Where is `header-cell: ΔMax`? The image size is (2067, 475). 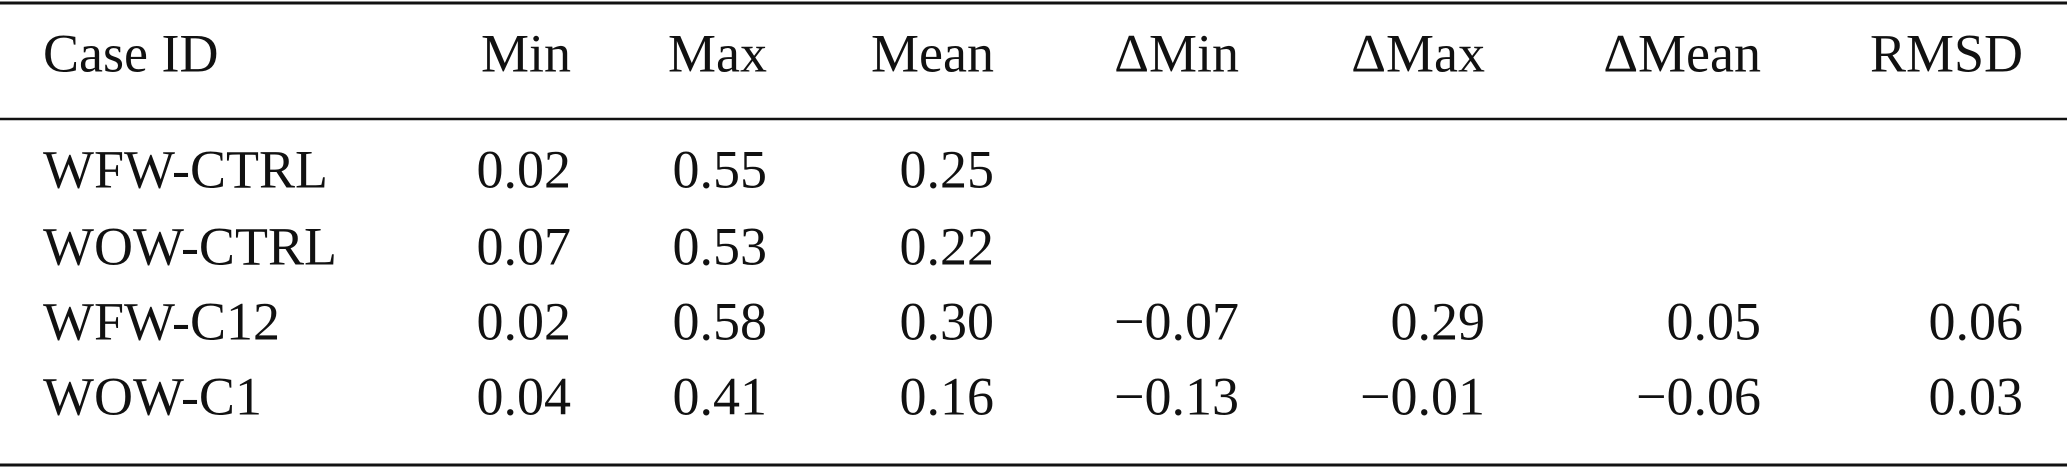
header-cell: ΔMax is located at coordinates (1418, 53).